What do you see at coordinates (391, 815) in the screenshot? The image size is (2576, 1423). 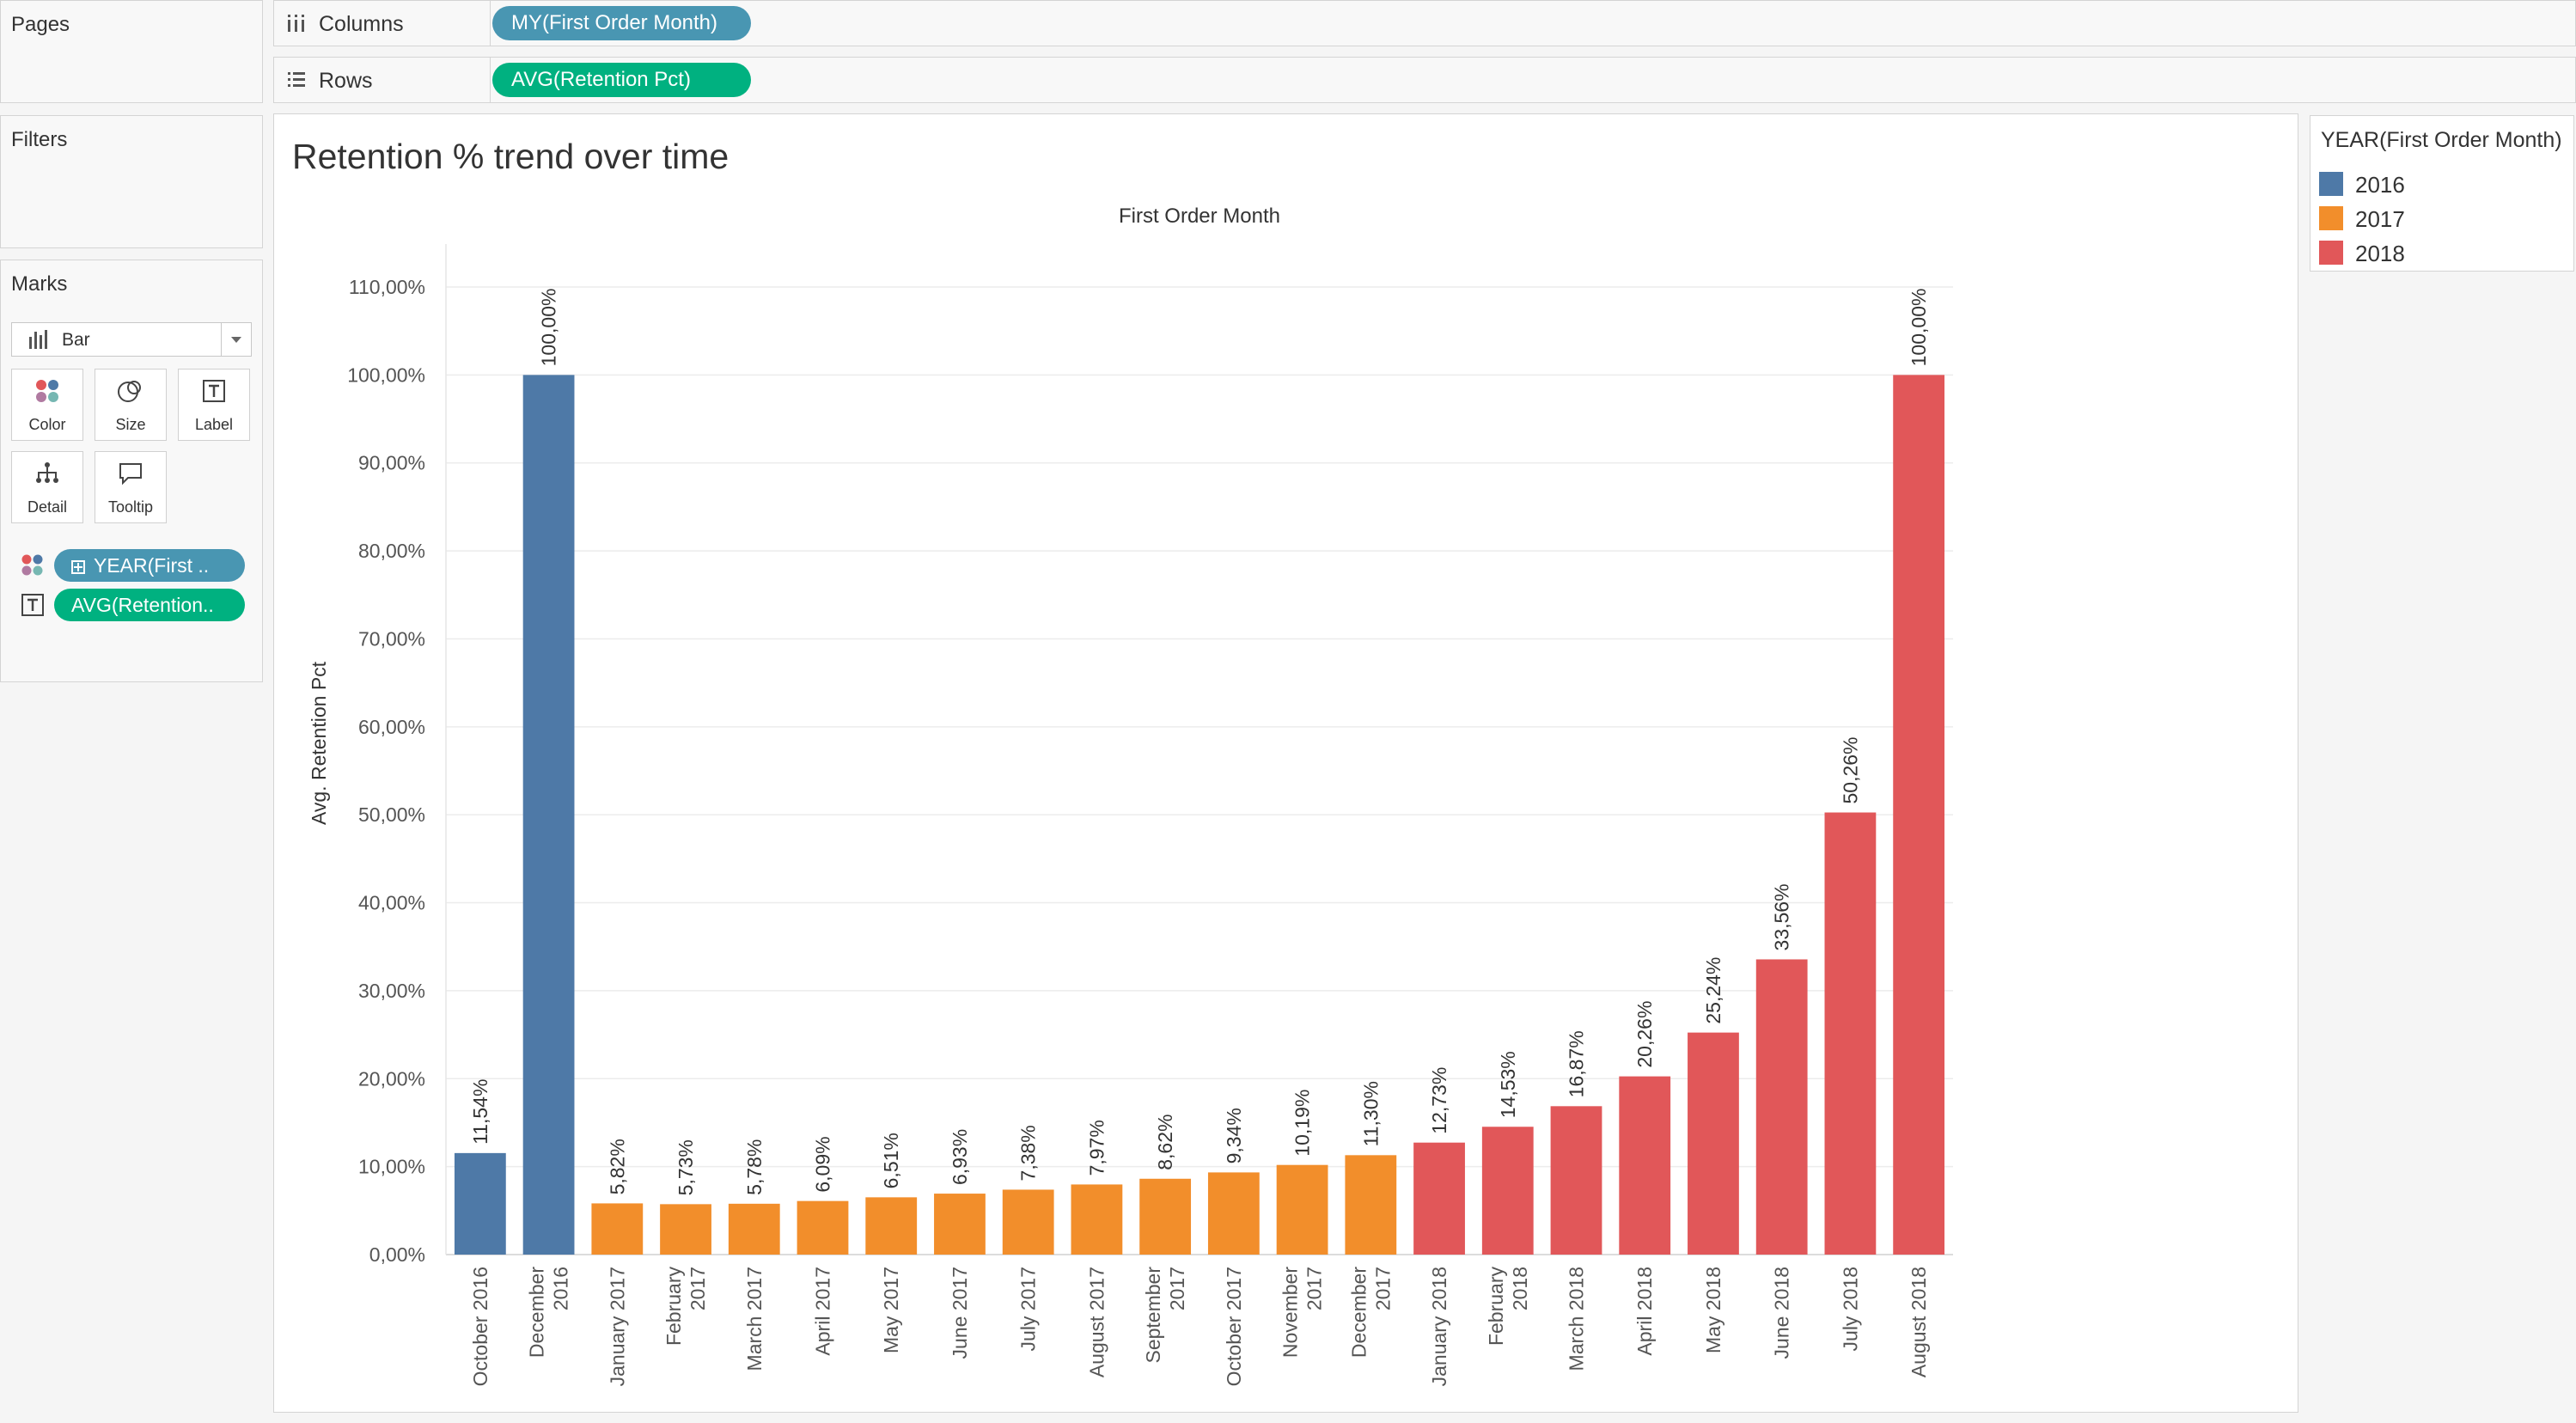 I see `y-tick-label: 50,00%` at bounding box center [391, 815].